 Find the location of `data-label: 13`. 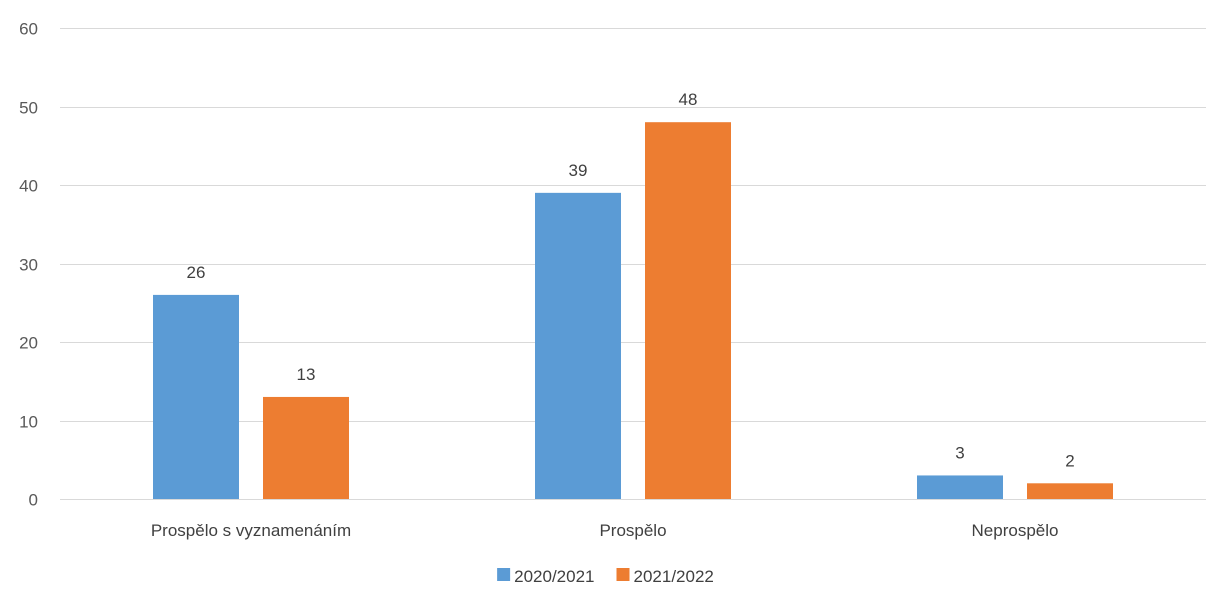

data-label: 13 is located at coordinates (306, 374).